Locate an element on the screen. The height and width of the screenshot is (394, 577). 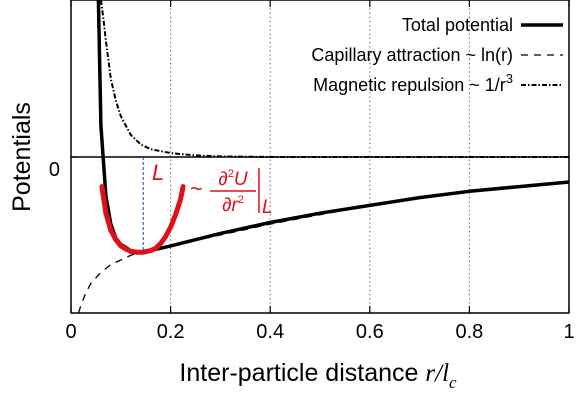
annotation-eval-sub: L is located at coordinates (267, 207).